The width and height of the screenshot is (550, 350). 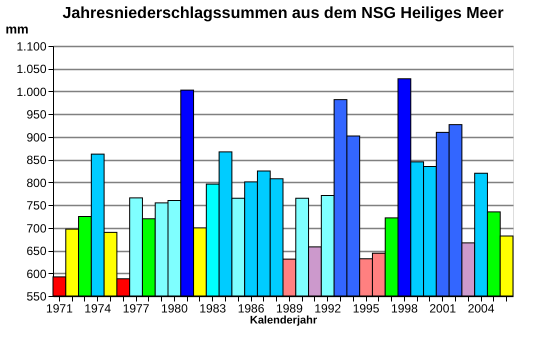 I want to click on x-tick-label: 1983, so click(x=212, y=309).